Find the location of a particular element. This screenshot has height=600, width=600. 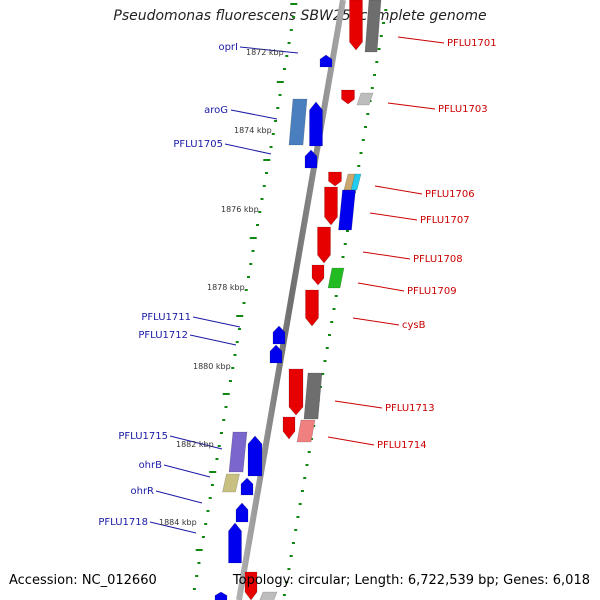

gene-feature-pflu1703 is located at coordinates (348, 97).